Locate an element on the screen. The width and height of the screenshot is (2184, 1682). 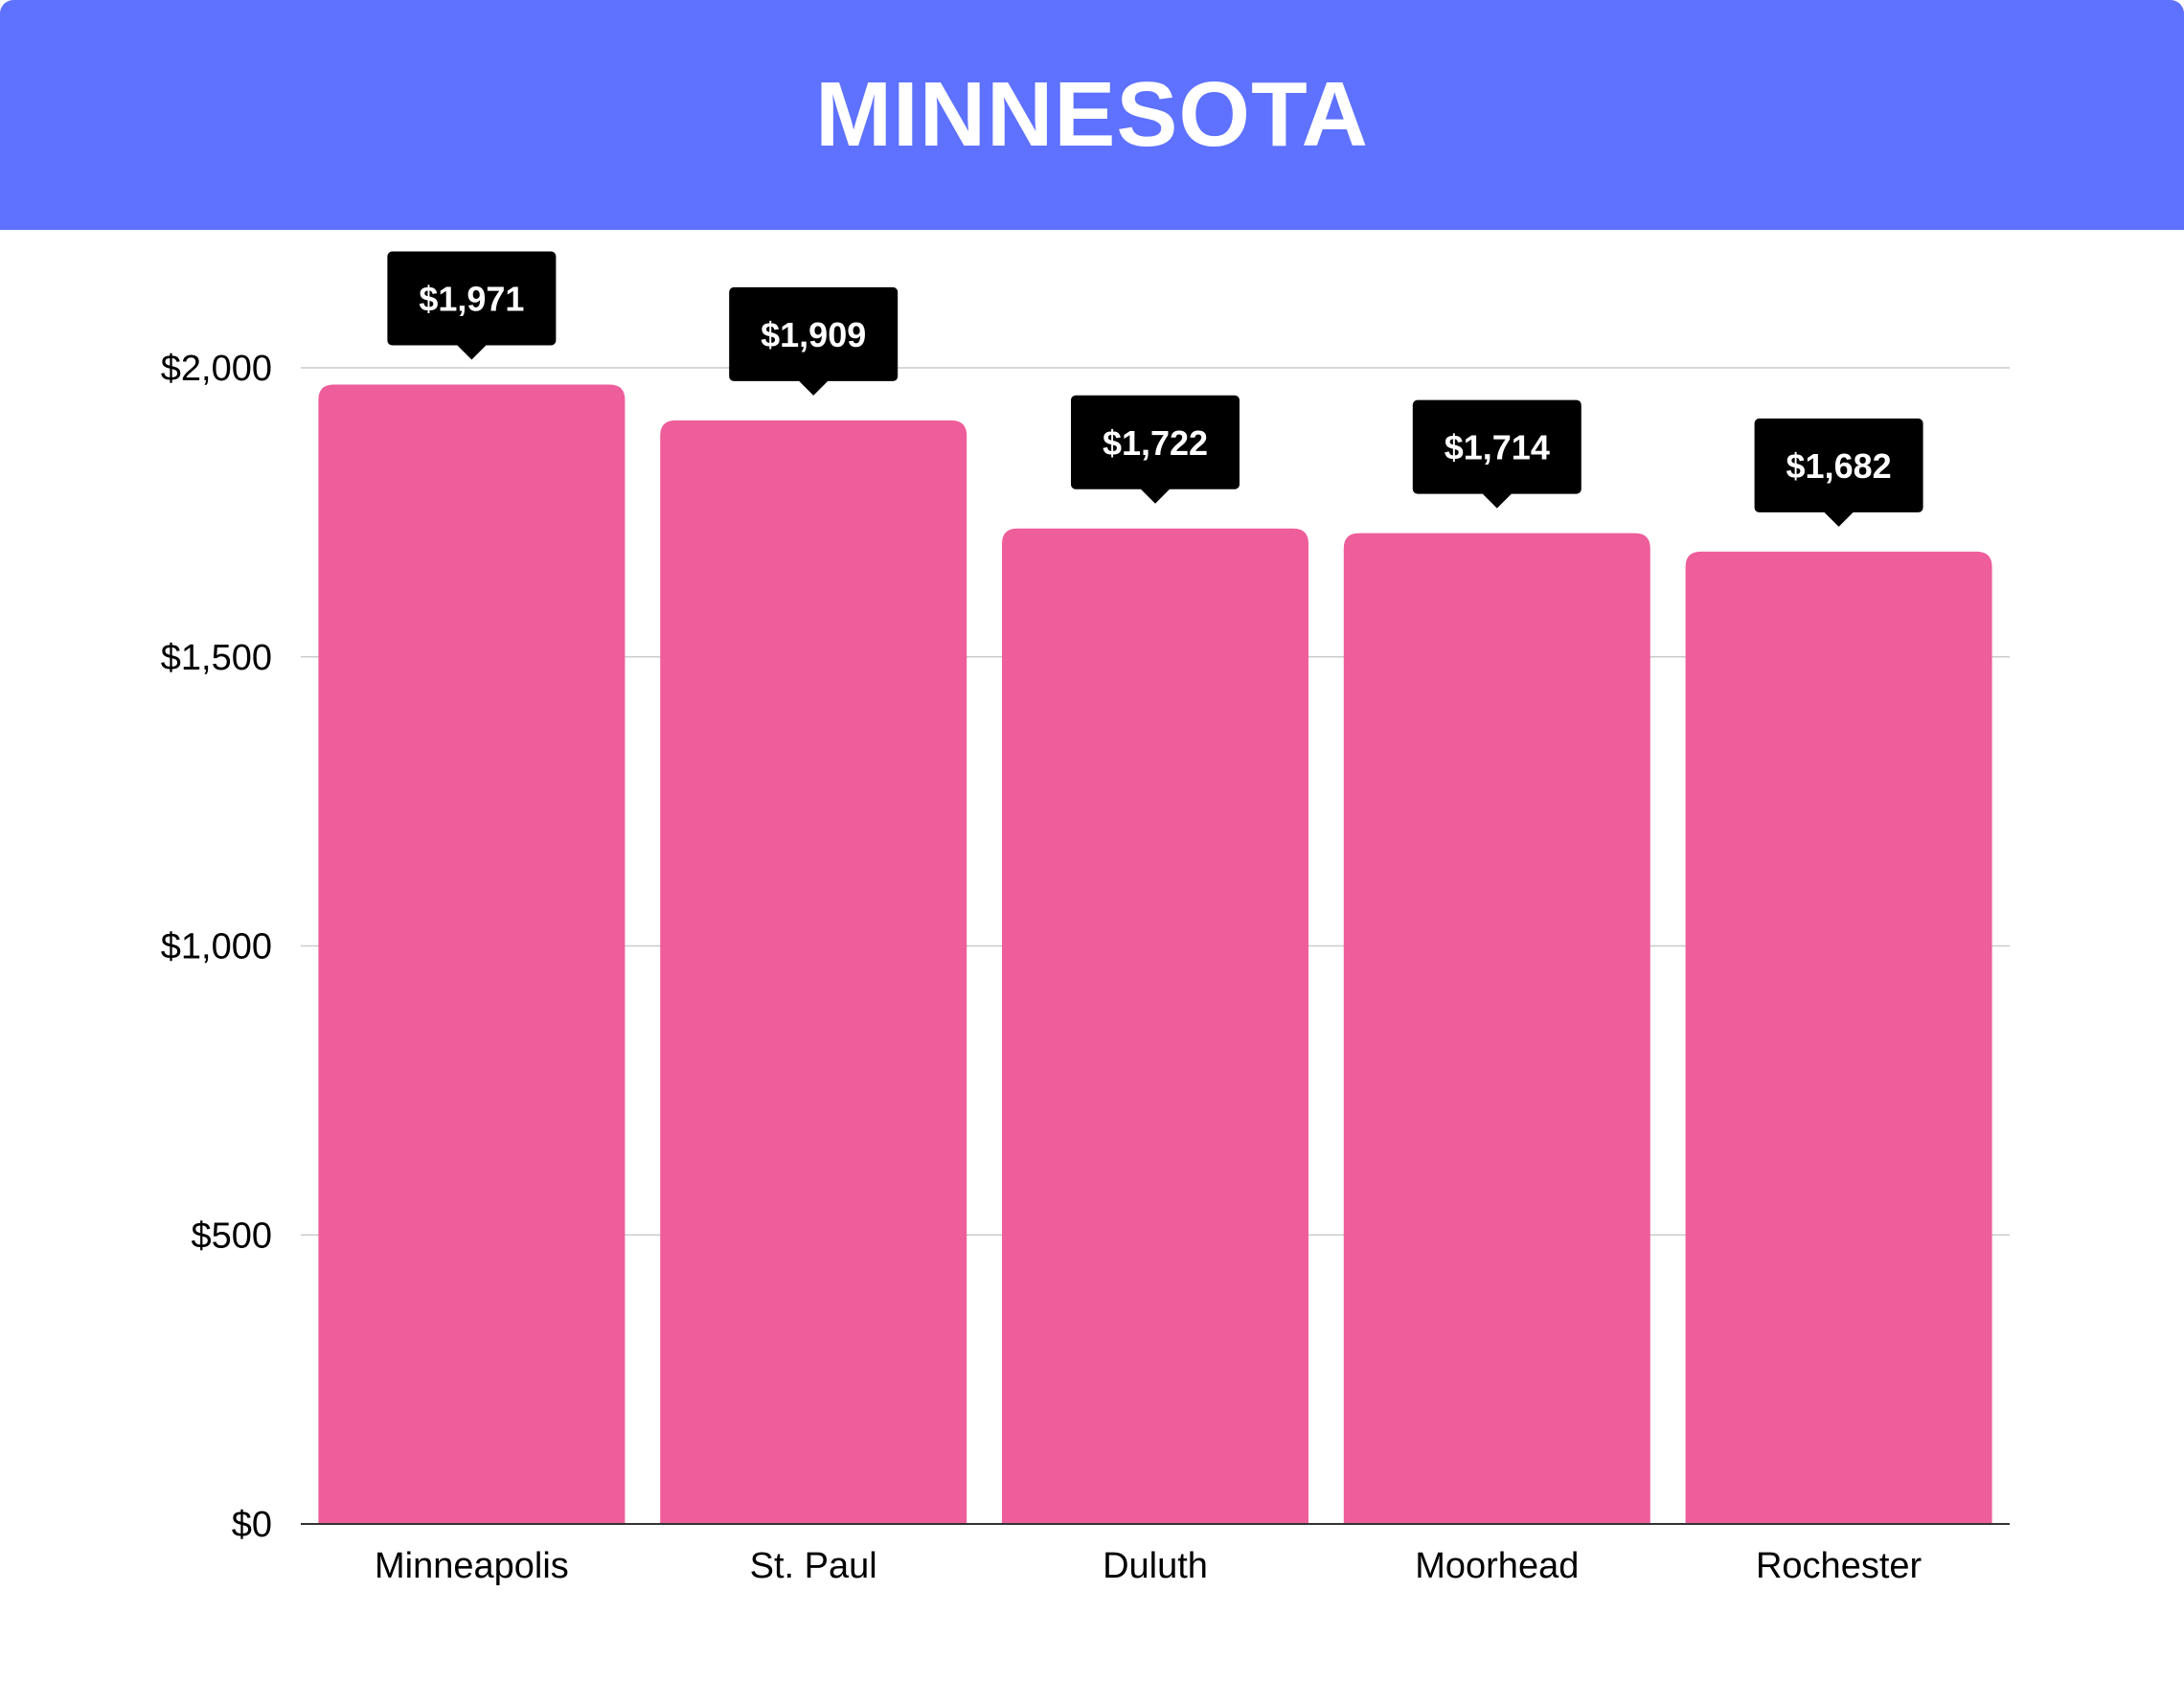
chart-header: MINNESOTA is located at coordinates (1092, 115).